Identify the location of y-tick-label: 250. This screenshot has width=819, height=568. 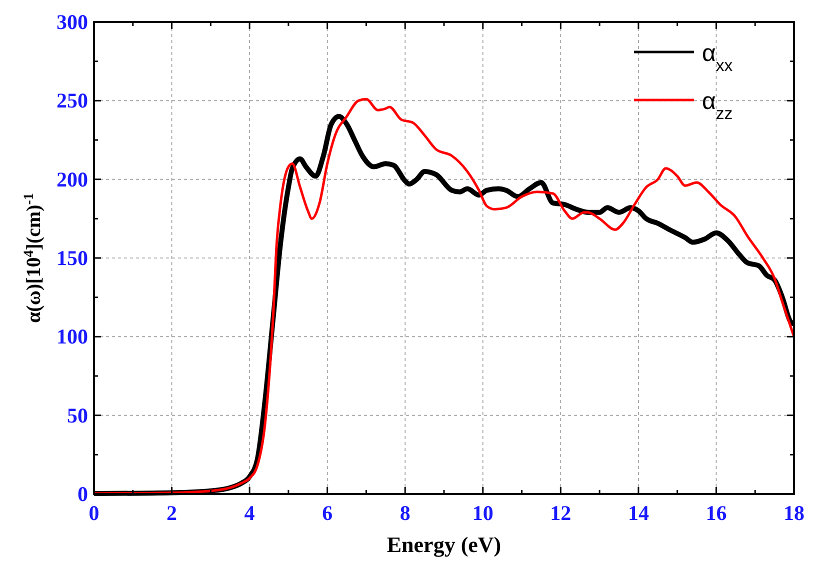
(72, 100).